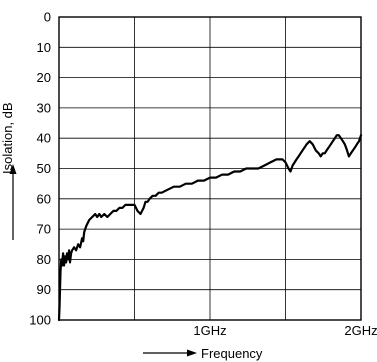 The width and height of the screenshot is (377, 362). What do you see at coordinates (44, 229) in the screenshot?
I see `y-tick-label: 70` at bounding box center [44, 229].